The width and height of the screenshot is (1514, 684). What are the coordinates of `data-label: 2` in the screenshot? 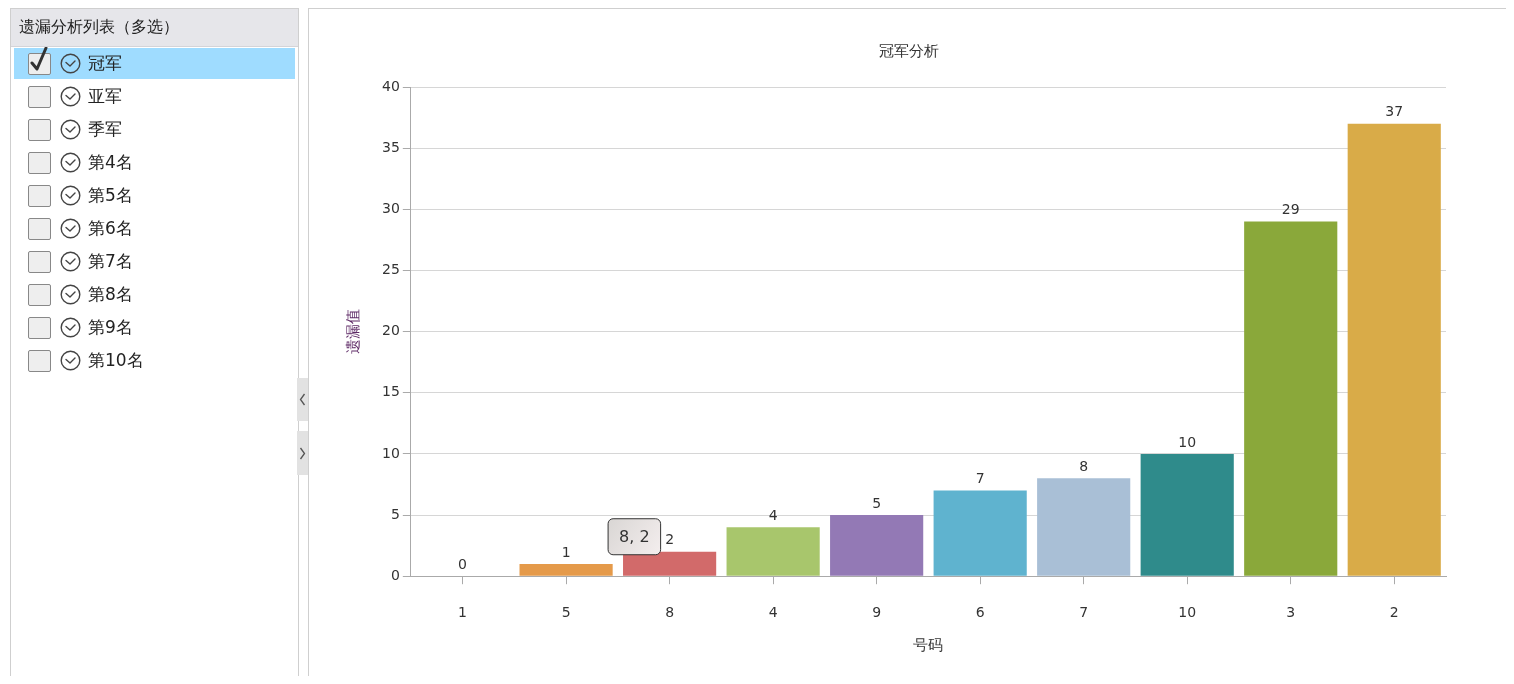 It's located at (670, 539).